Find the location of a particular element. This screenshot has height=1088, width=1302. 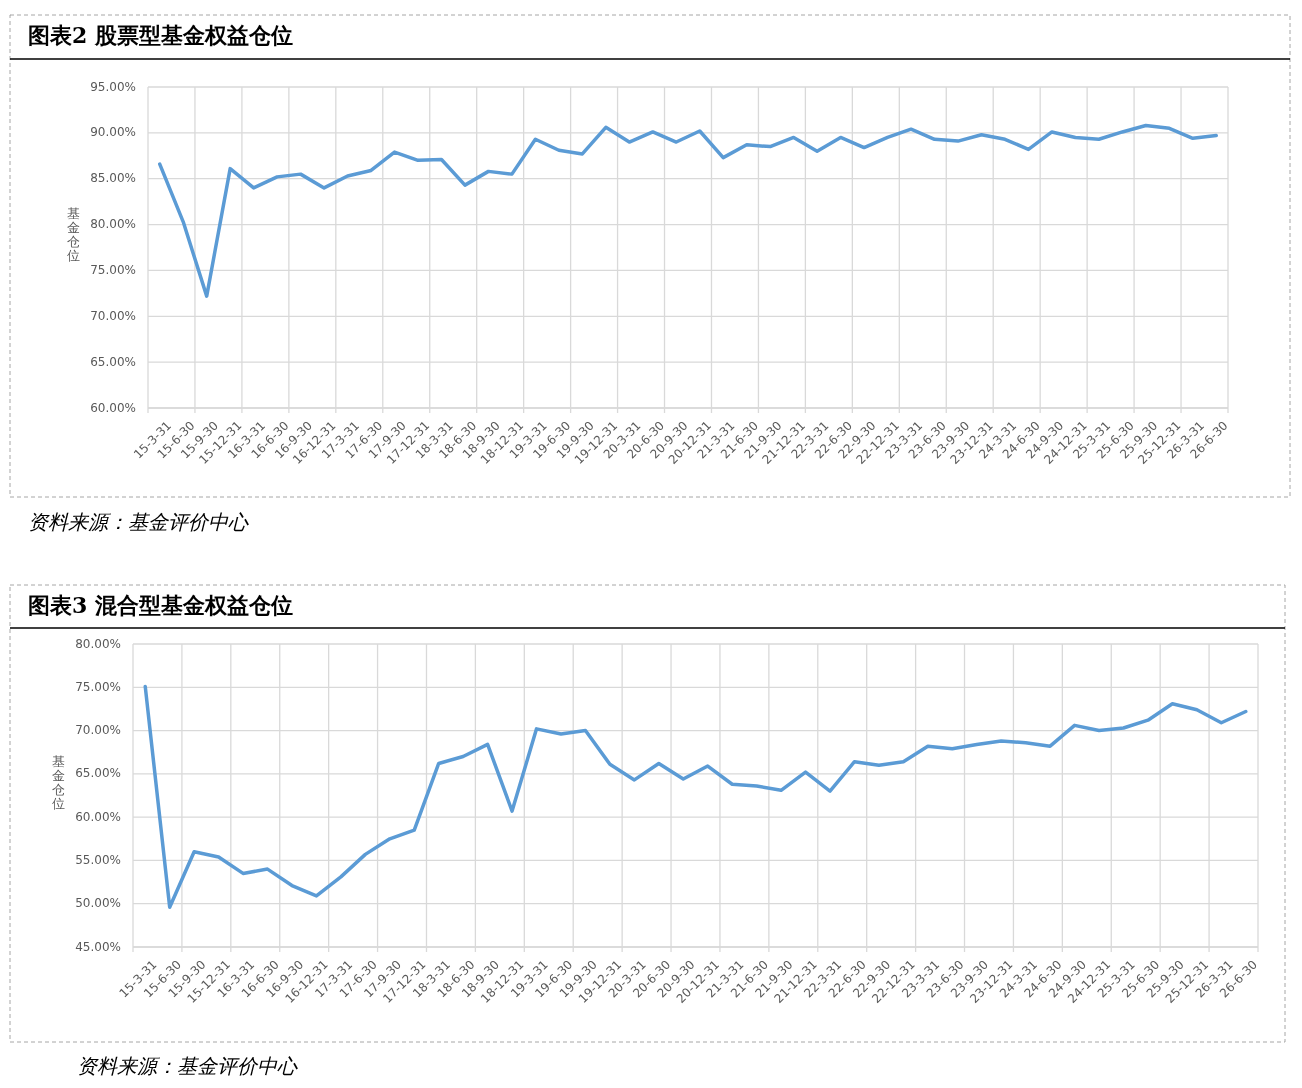

chart-title: 图表3 混合型基金权益仓位 is located at coordinates (160, 605).